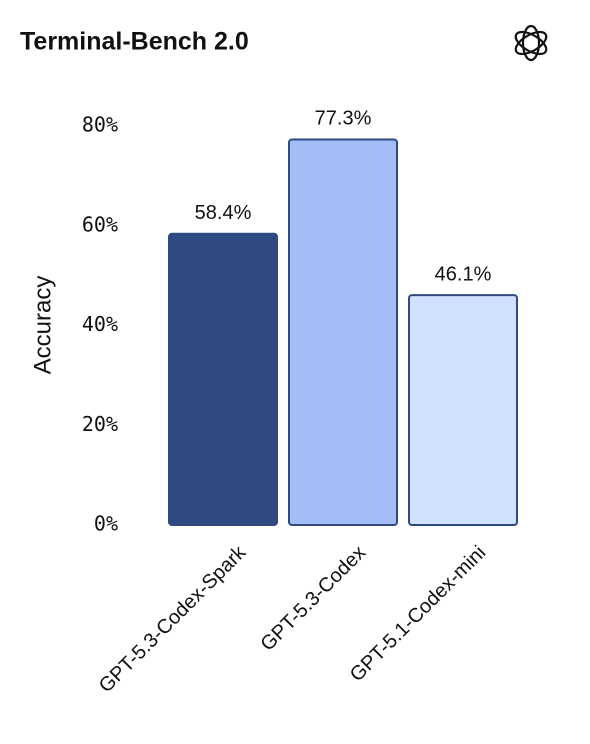  What do you see at coordinates (106, 524) in the screenshot?
I see `y-tick-label: 0%` at bounding box center [106, 524].